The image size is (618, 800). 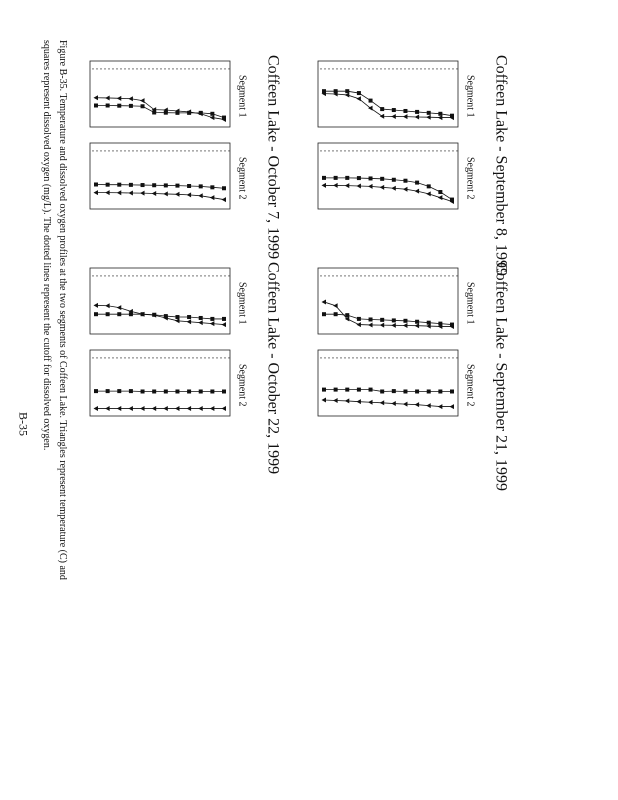 What do you see at coordinates (500, 165) in the screenshot?
I see `panel-title: Coffeen Lake - September 8, 1999` at bounding box center [500, 165].